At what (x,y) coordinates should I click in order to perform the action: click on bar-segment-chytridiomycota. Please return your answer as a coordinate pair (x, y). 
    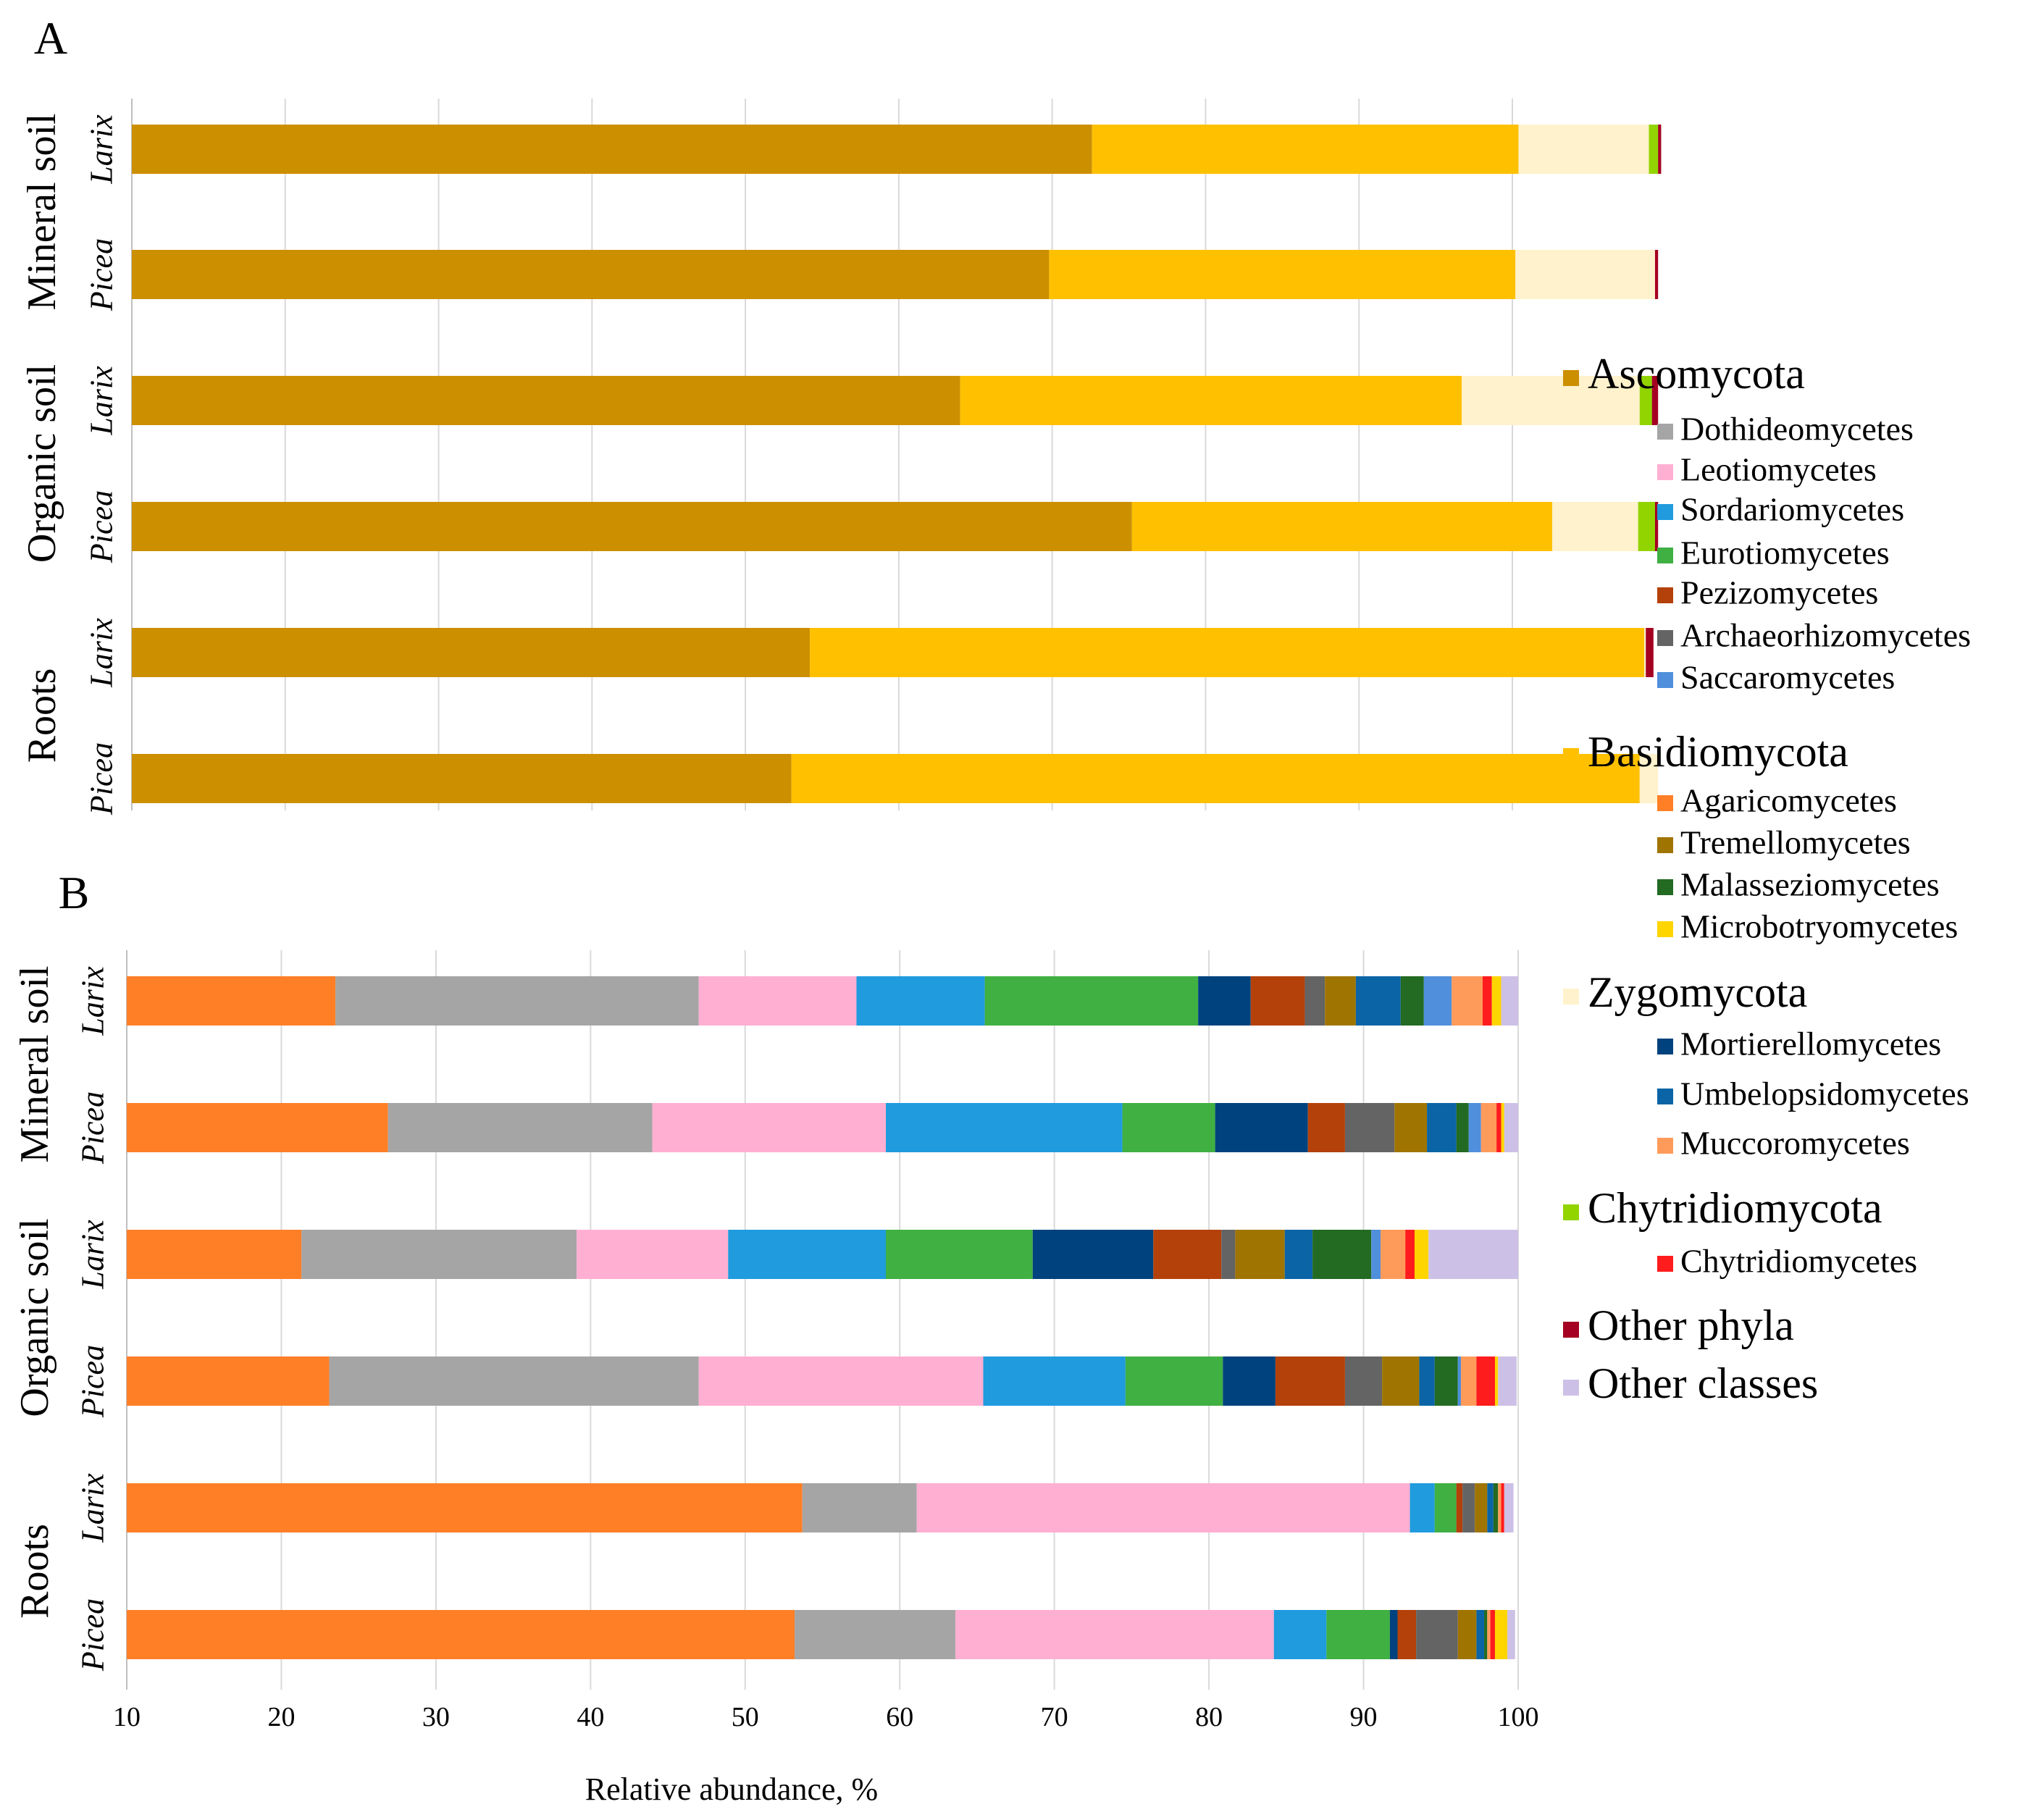
    Looking at the image, I should click on (1654, 149).